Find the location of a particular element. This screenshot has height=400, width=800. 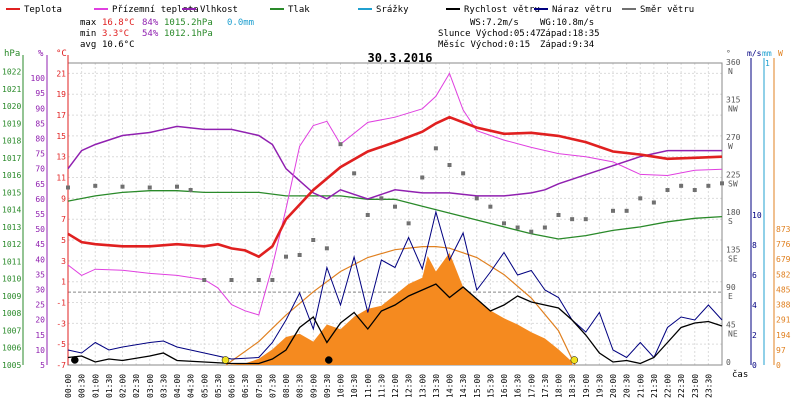

hpa-tick: 1019 is located at coordinates (11, 123).